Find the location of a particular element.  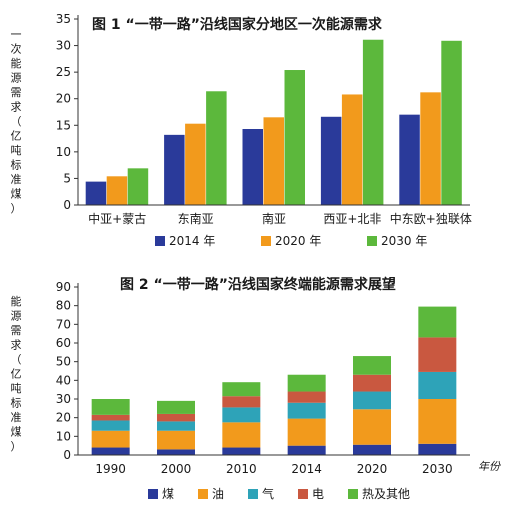

chart-1-y-tick-label: 15 is located at coordinates (63, 125).